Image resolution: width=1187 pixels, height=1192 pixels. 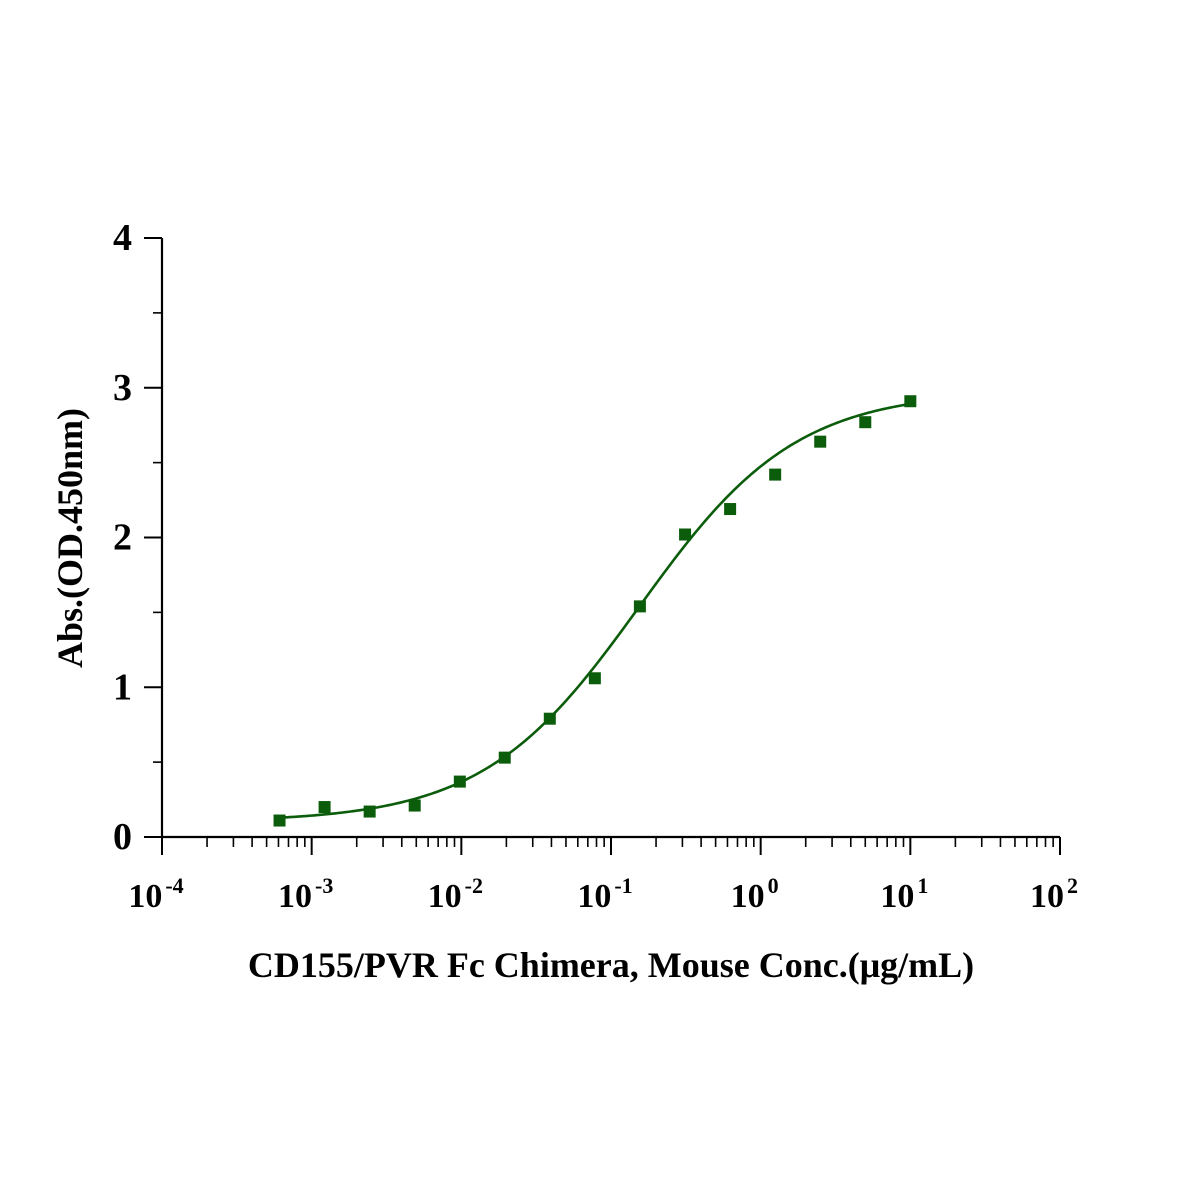 I want to click on x-tick-label: 10 0, so click(x=755, y=894).